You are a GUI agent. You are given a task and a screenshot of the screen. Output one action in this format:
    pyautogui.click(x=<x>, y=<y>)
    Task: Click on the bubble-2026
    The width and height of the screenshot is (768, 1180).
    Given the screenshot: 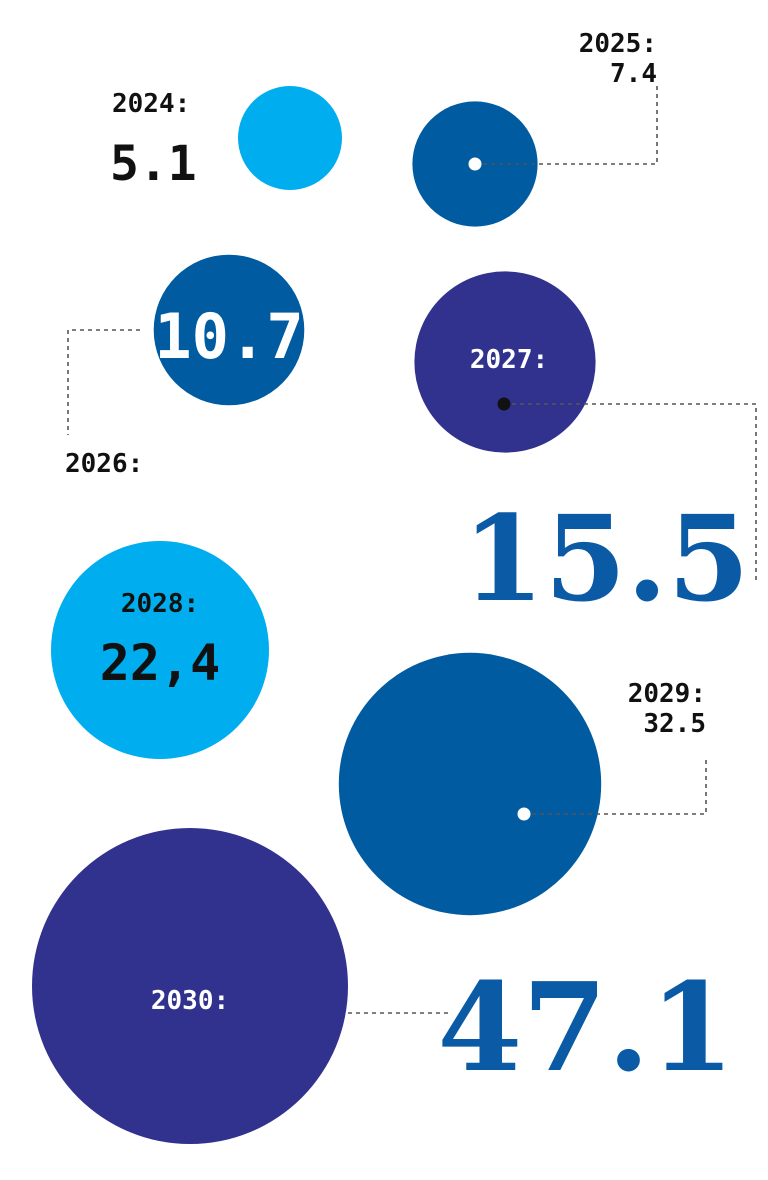 What is the action you would take?
    pyautogui.click(x=229, y=330)
    